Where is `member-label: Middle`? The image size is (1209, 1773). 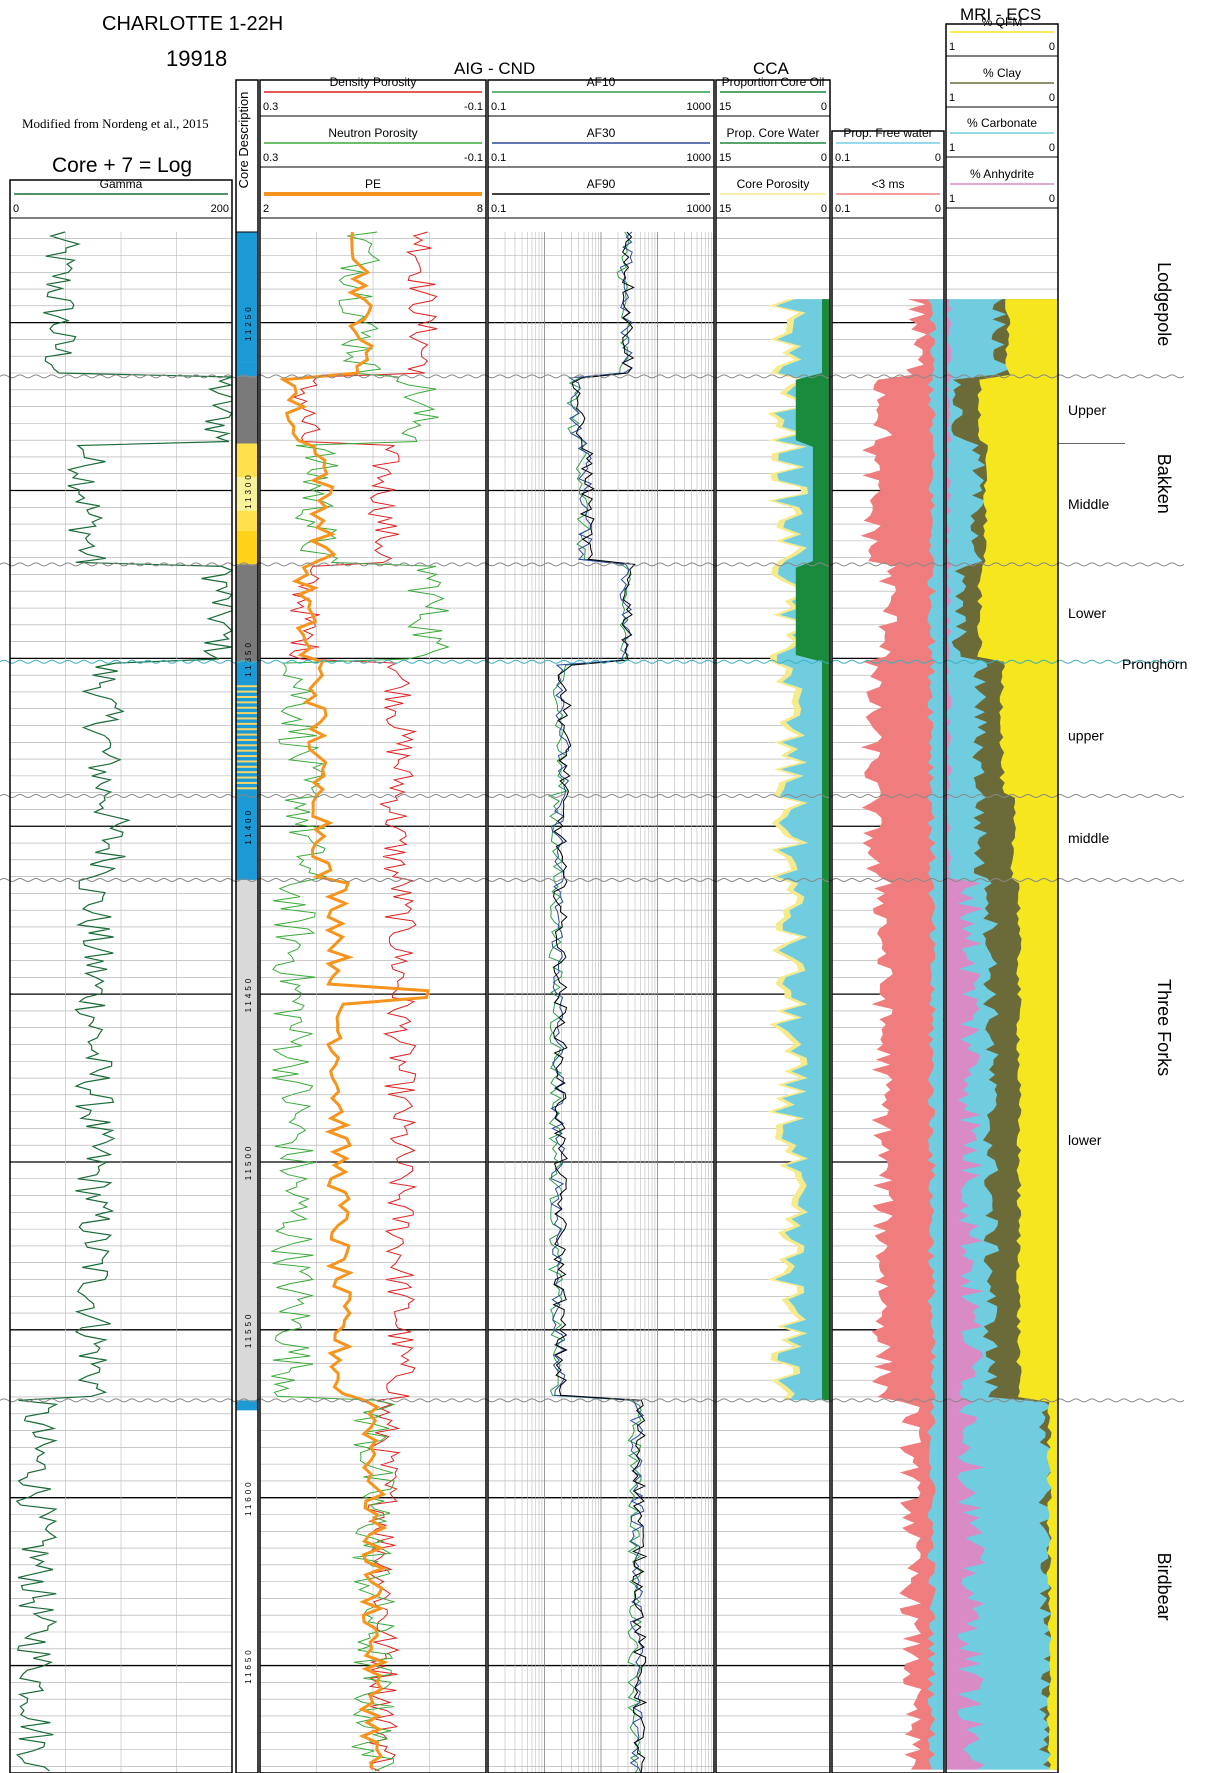
member-label: Middle is located at coordinates (1088, 504).